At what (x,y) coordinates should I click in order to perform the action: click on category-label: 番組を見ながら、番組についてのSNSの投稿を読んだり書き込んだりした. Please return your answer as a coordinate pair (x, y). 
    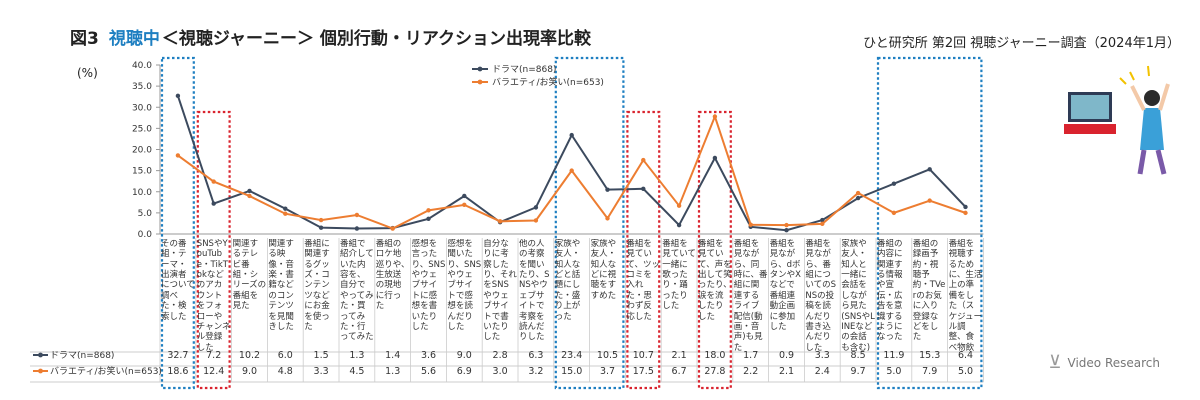
    Looking at the image, I should click on (820, 295).